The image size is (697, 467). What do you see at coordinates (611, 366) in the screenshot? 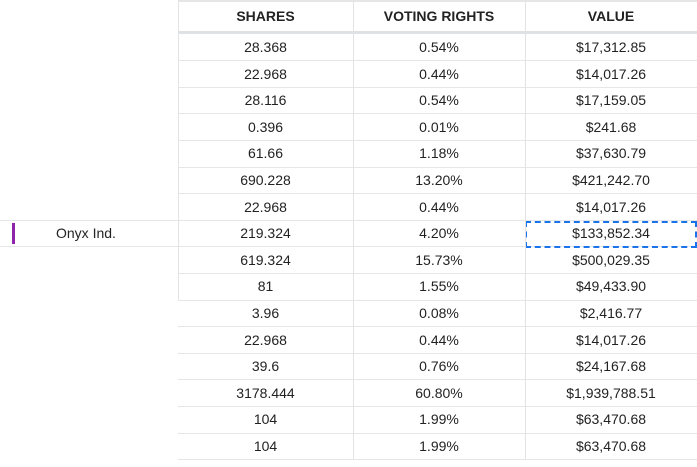
I see `value-cell: $24,167.68` at bounding box center [611, 366].